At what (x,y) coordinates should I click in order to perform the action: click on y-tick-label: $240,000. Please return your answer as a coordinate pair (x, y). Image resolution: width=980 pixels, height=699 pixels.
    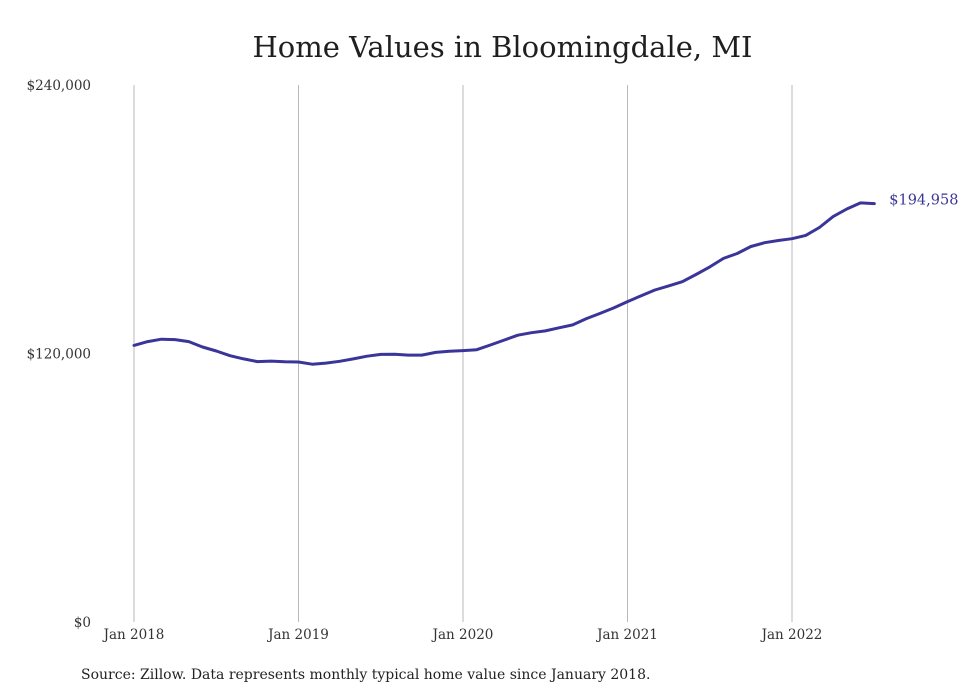
    Looking at the image, I should click on (59, 86).